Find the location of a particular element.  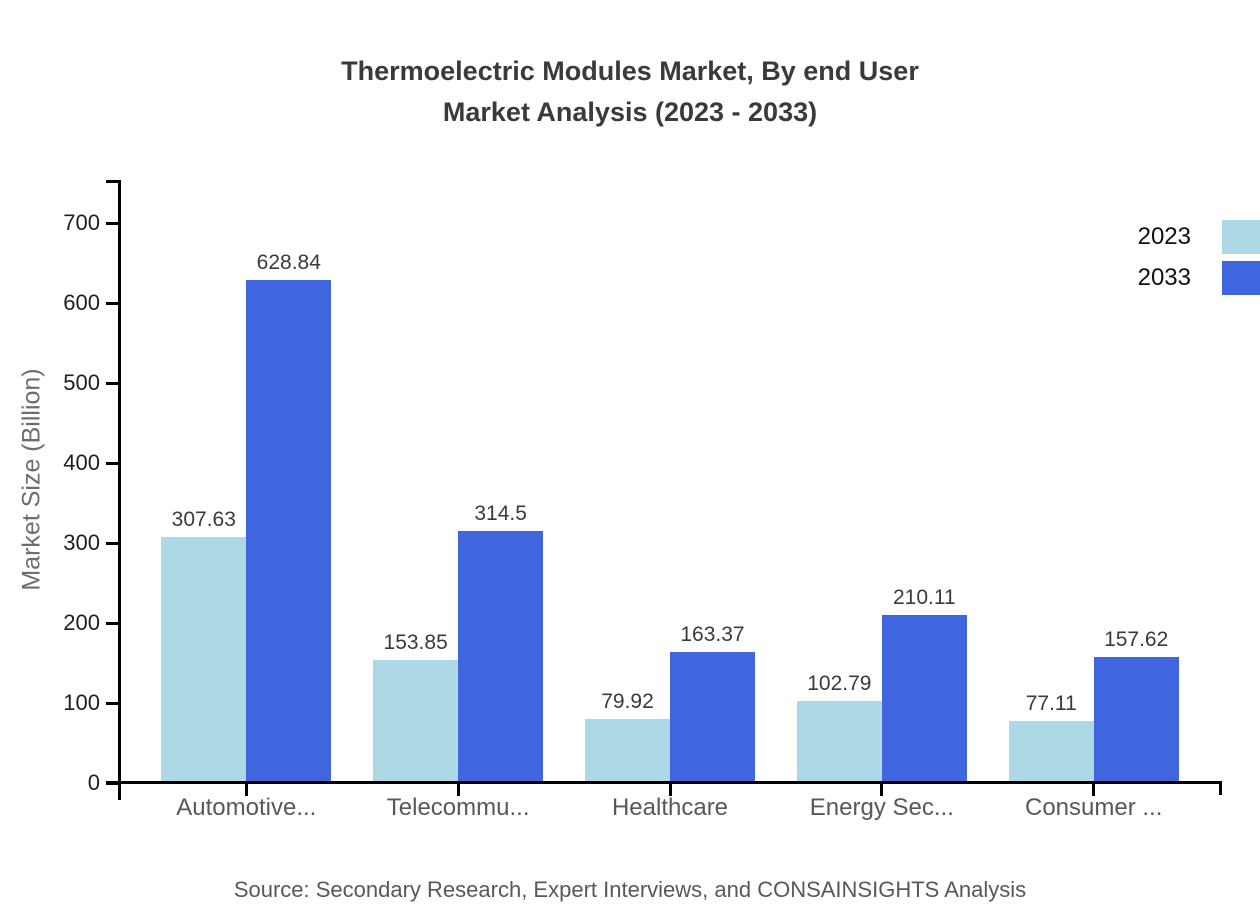

y-tick-label: 400 is located at coordinates (81, 462).